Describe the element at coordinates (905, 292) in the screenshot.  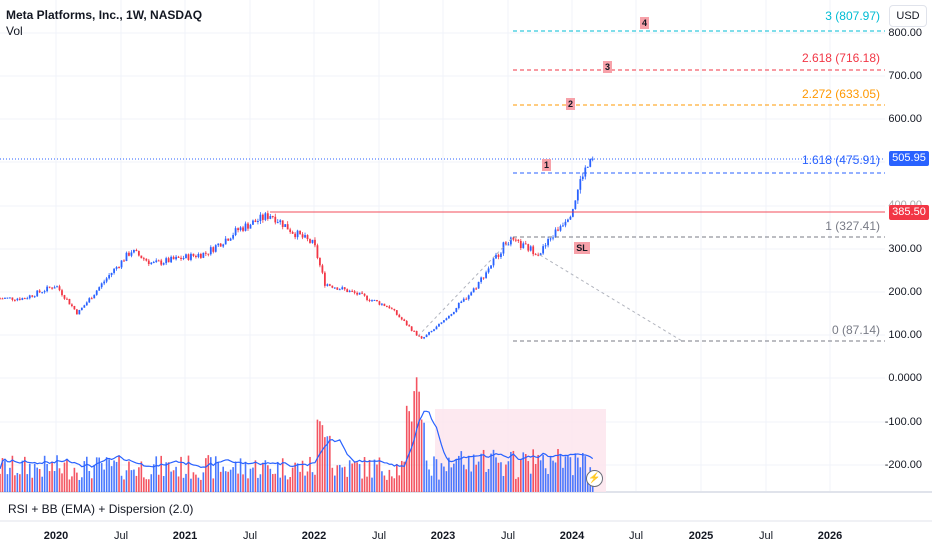
I see `price-axis-label: 200.00` at that location.